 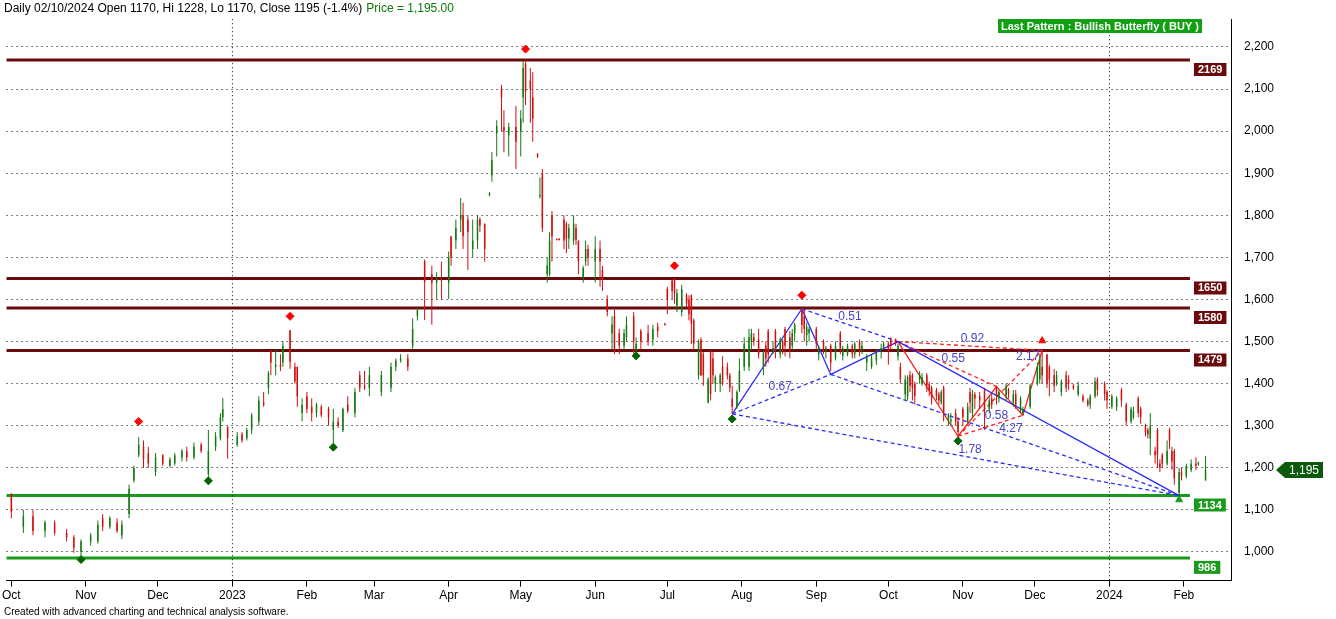 I want to click on x-tick-label: Sep, so click(x=816, y=595).